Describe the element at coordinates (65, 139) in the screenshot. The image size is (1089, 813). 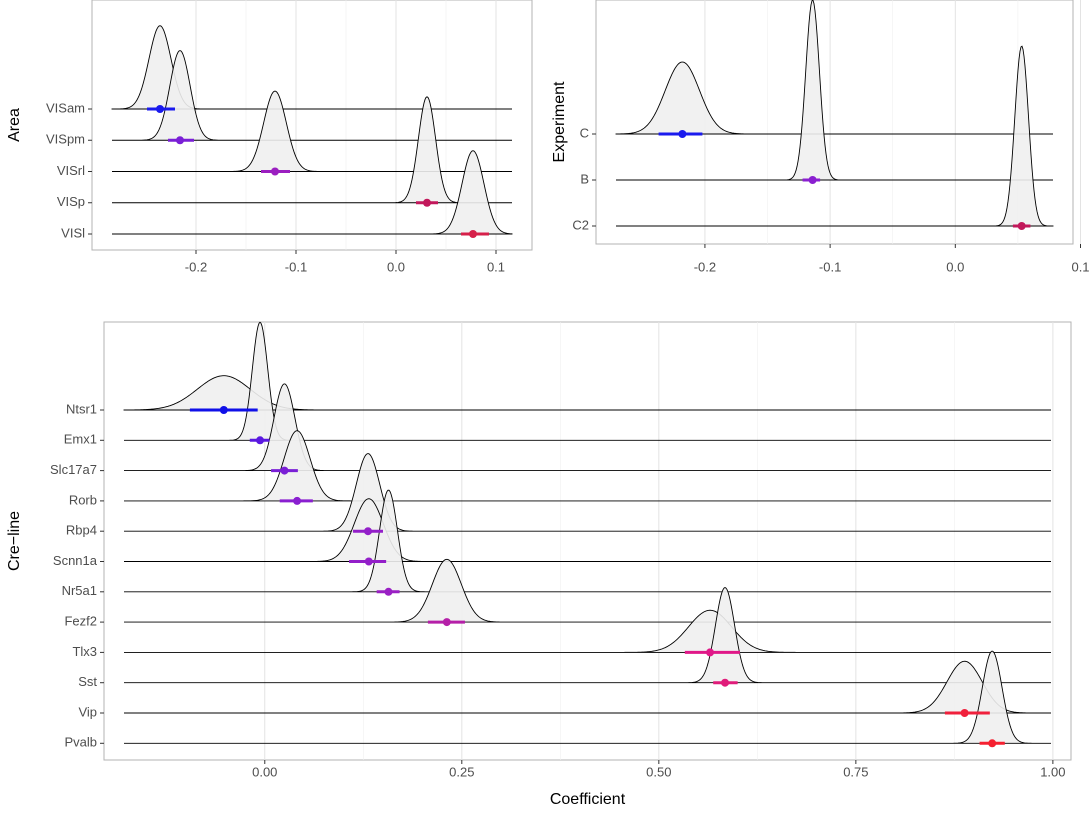
I see `y-tick-label: VISpm` at that location.